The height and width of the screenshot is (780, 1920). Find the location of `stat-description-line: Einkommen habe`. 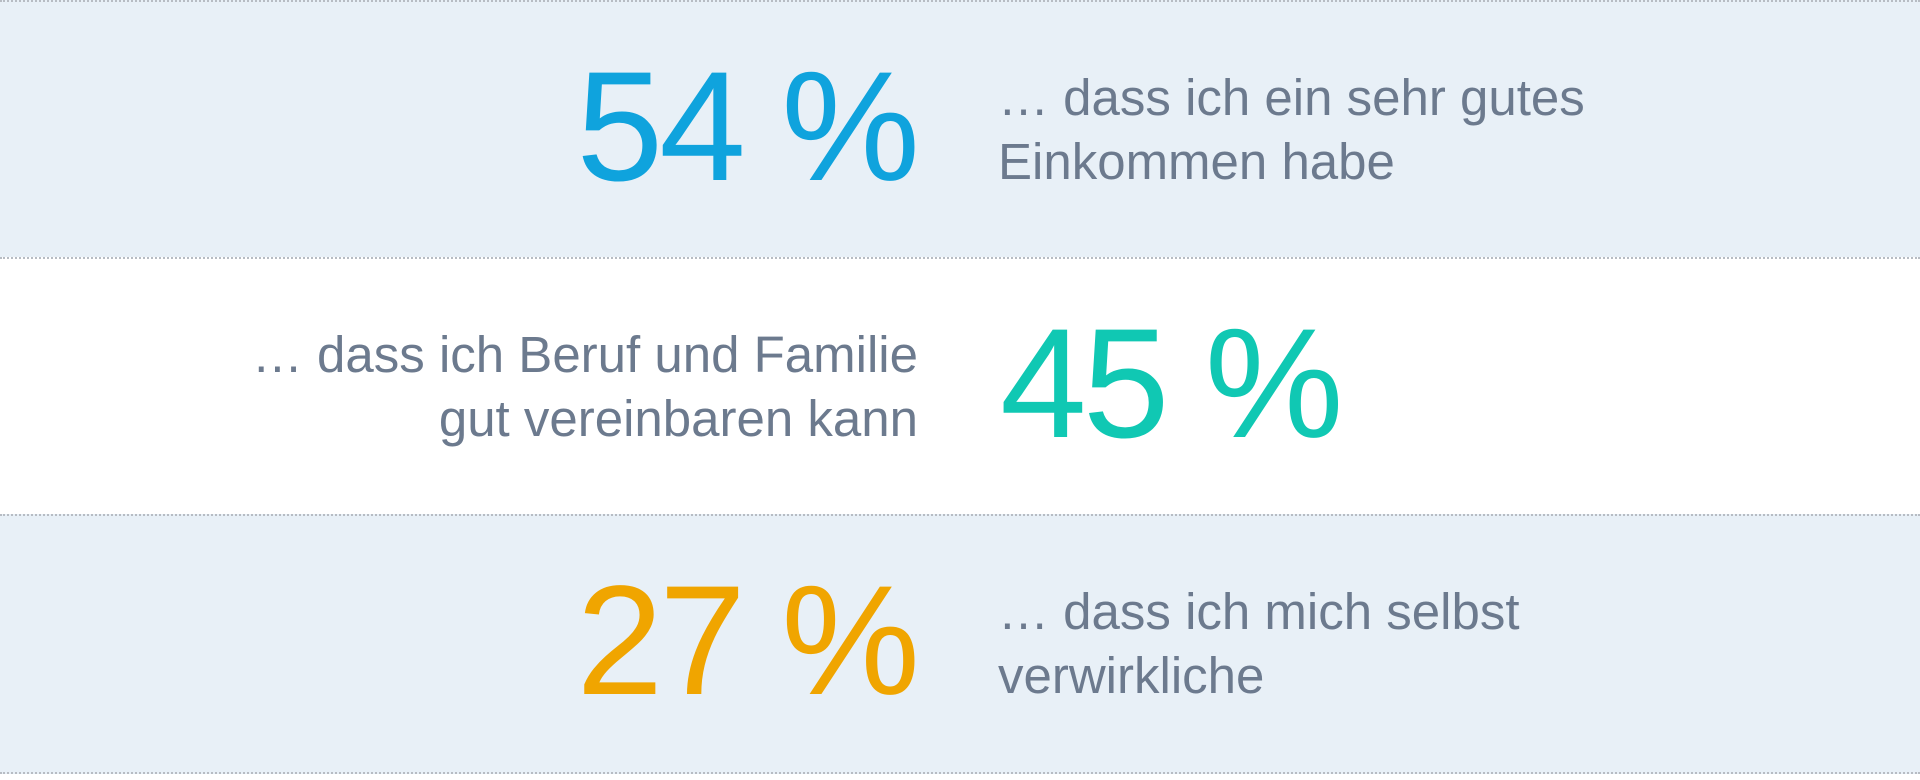

stat-description-line: Einkommen habe is located at coordinates (1196, 161).